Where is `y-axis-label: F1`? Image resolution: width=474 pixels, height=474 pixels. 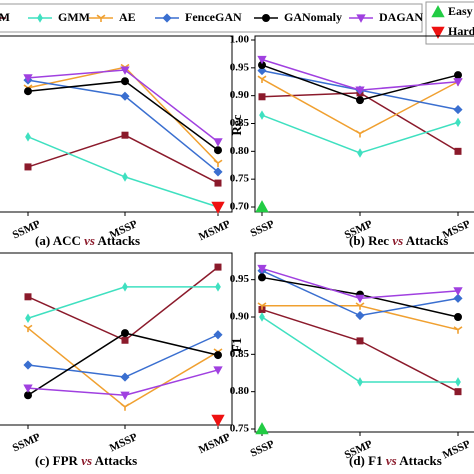 y-axis-label: F1 is located at coordinates (236, 345).